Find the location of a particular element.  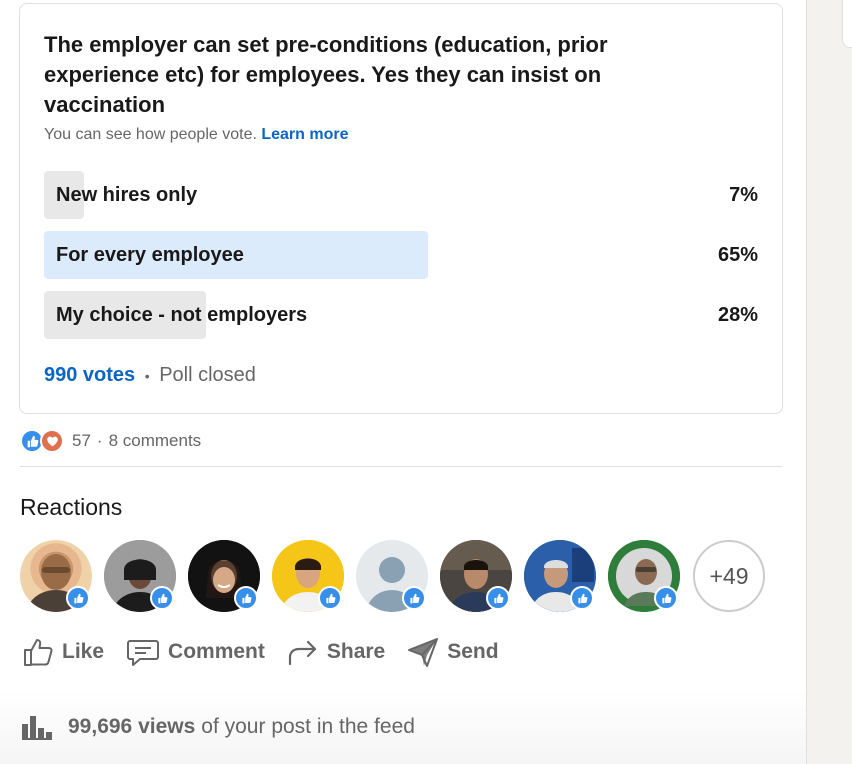

views-suffix: of your post in the feed is located at coordinates (308, 726).